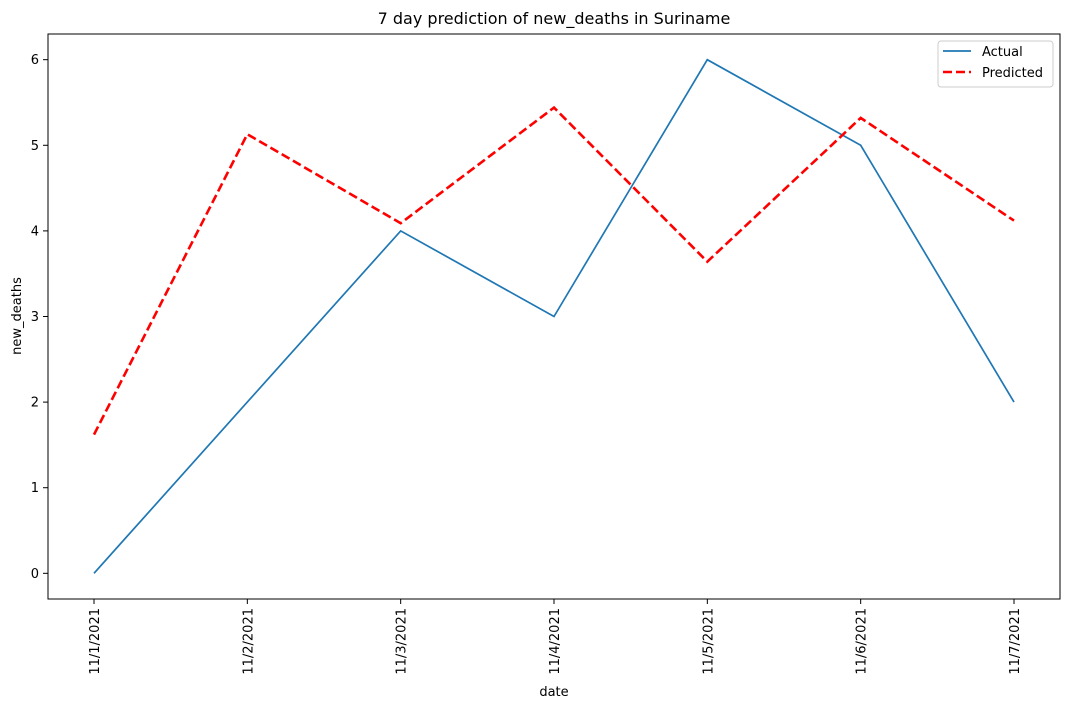 The image size is (1070, 709). Describe the element at coordinates (17, 316) in the screenshot. I see `y-axis-label: new_deaths` at that location.